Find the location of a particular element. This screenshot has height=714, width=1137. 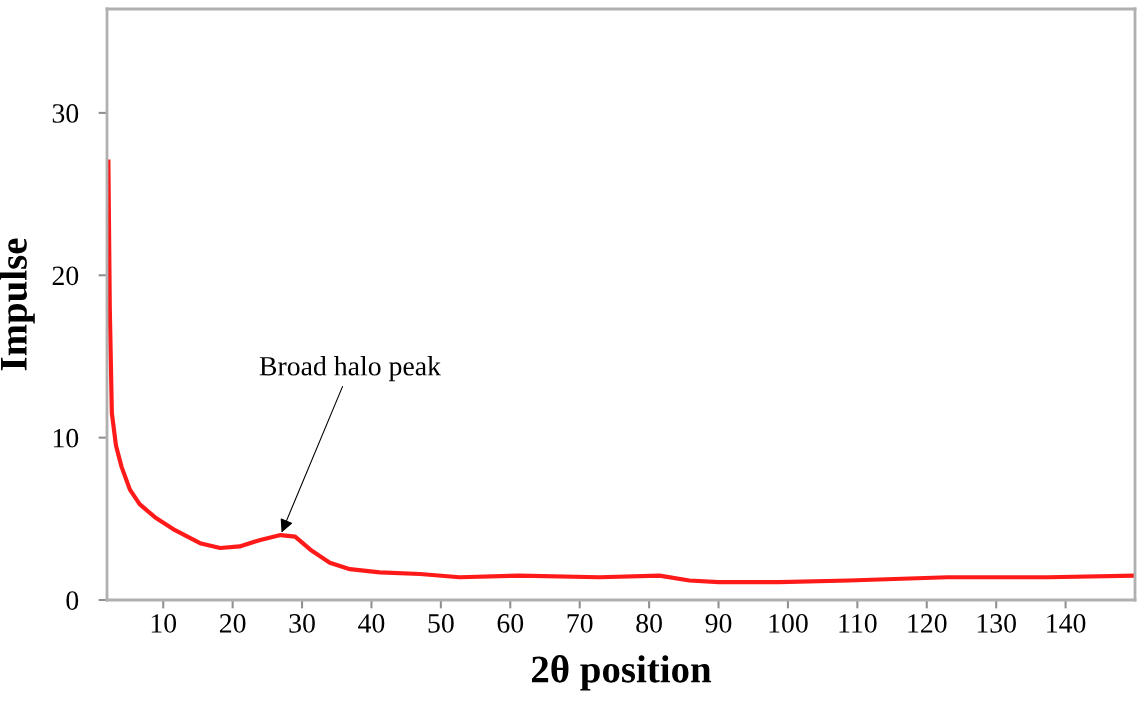

x-tick-label: 40 is located at coordinates (371, 623).